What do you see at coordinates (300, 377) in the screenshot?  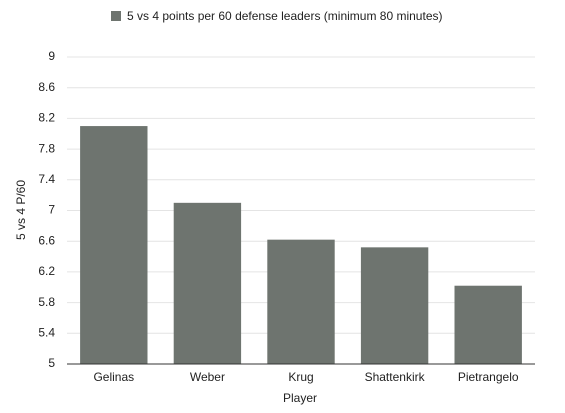 I see `x-tick-label: Krug` at bounding box center [300, 377].